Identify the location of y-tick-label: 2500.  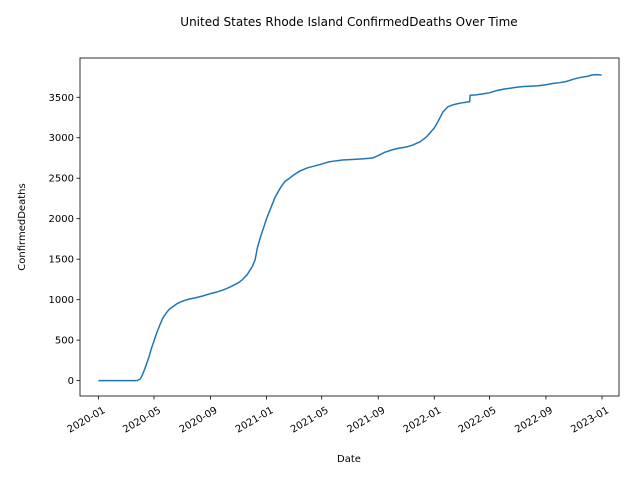
(61, 179).